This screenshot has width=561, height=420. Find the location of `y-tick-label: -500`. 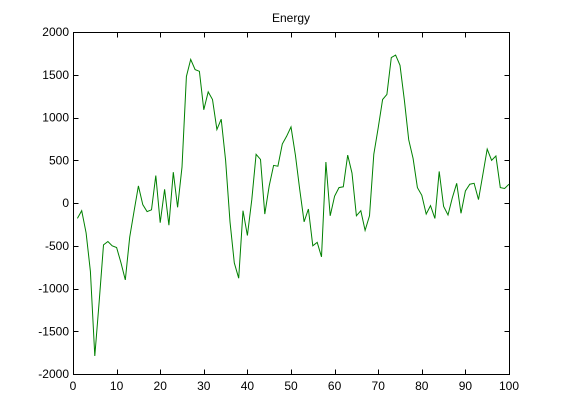

y-tick-label: -500 is located at coordinates (57, 246).